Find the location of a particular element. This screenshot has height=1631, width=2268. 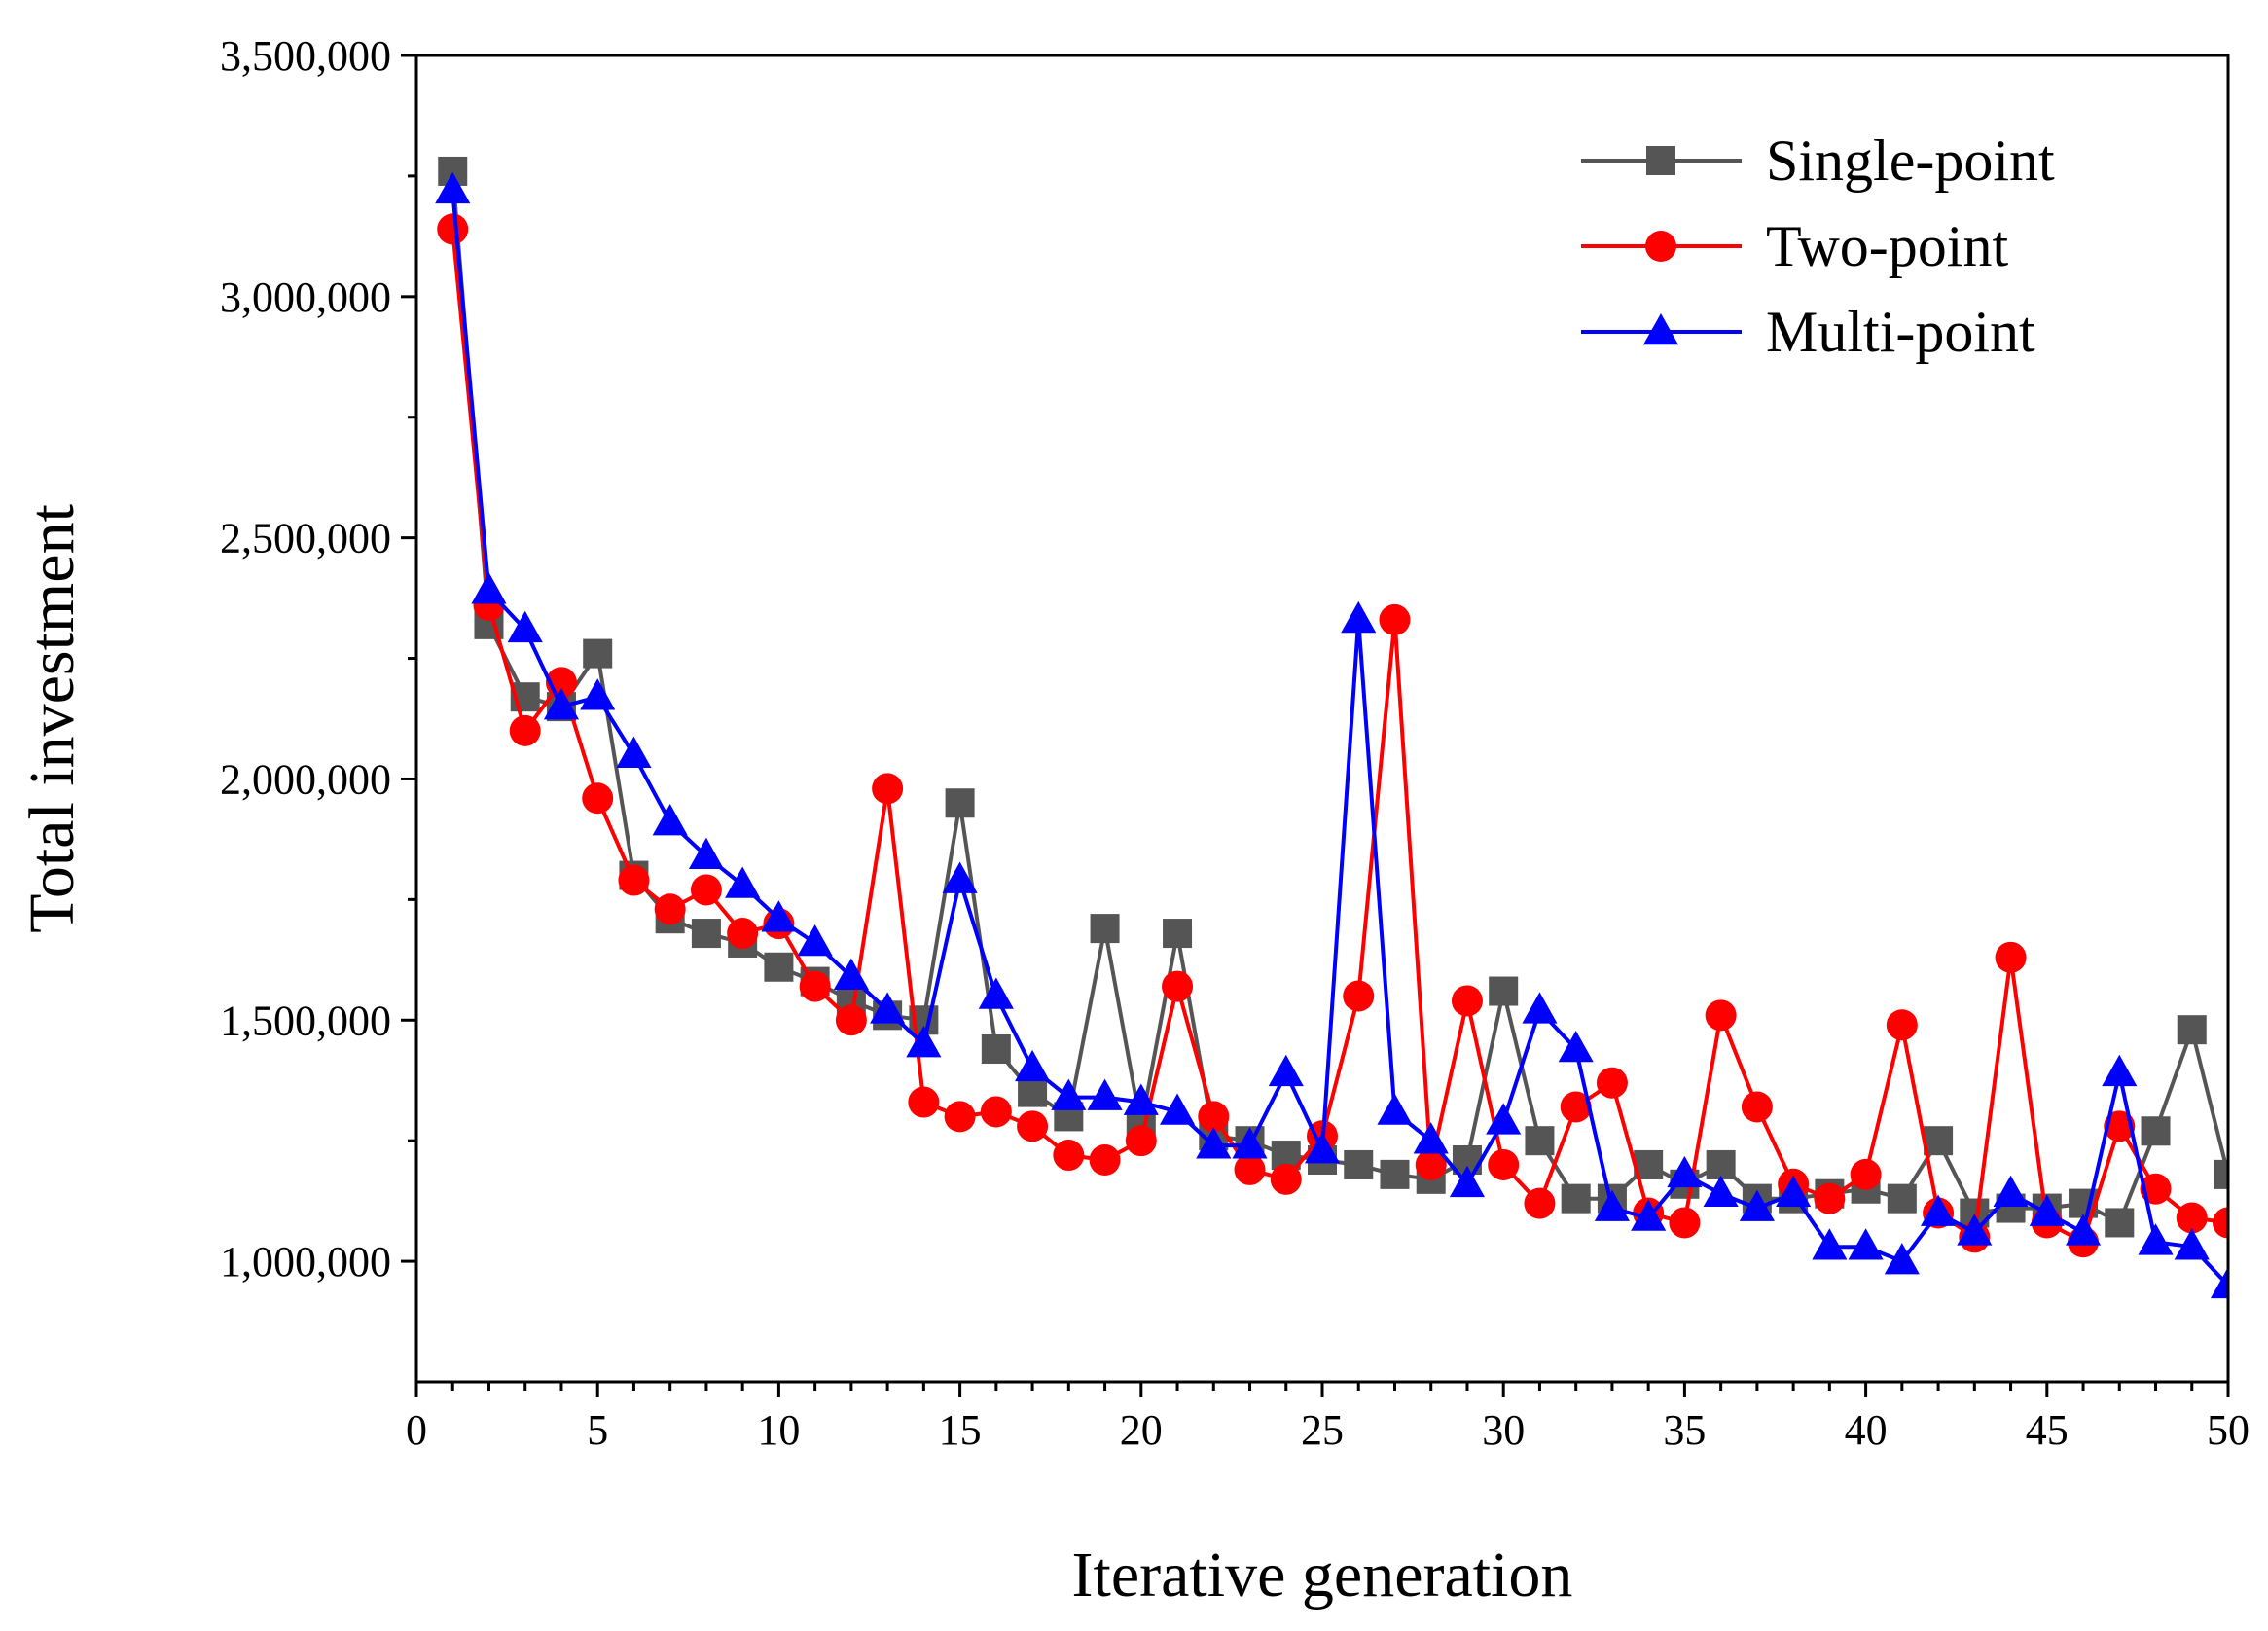

y-tick-label: 2,500,000 is located at coordinates (305, 538).